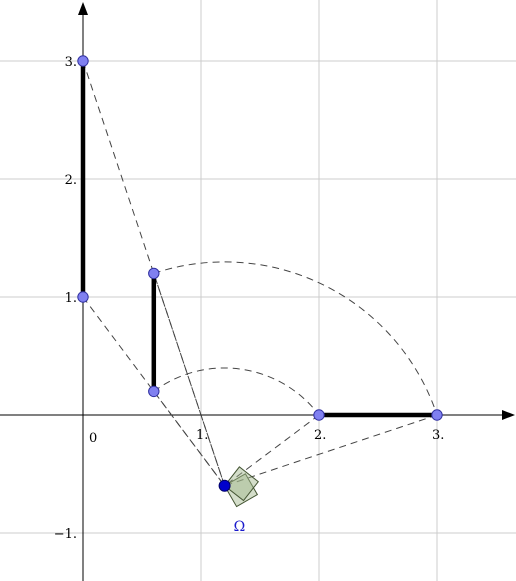  Describe the element at coordinates (93, 438) in the screenshot. I see `origin-label: 0` at that location.